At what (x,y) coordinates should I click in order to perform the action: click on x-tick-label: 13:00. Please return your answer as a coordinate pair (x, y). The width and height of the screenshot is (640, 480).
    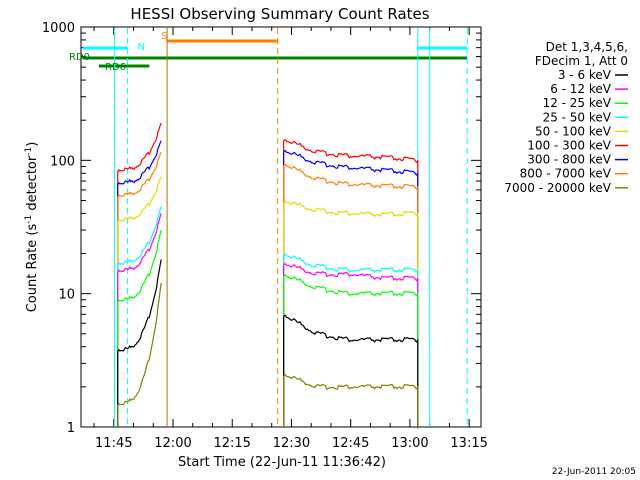
    Looking at the image, I should click on (409, 443).